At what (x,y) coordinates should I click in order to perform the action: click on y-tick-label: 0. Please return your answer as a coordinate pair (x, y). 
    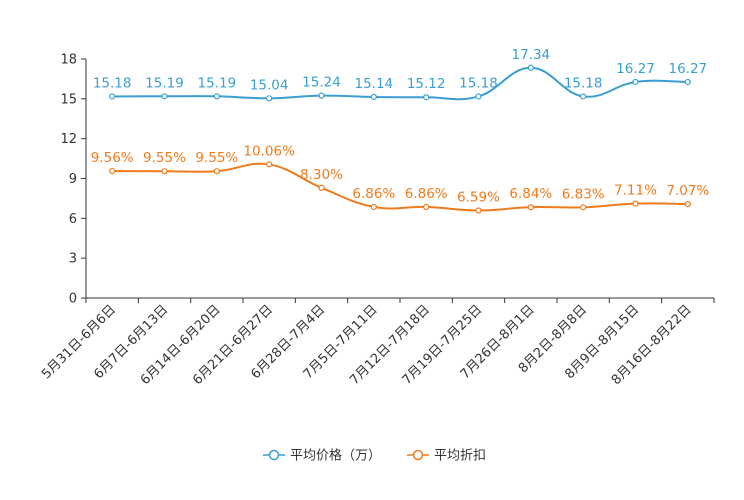
    Looking at the image, I should click on (73, 299).